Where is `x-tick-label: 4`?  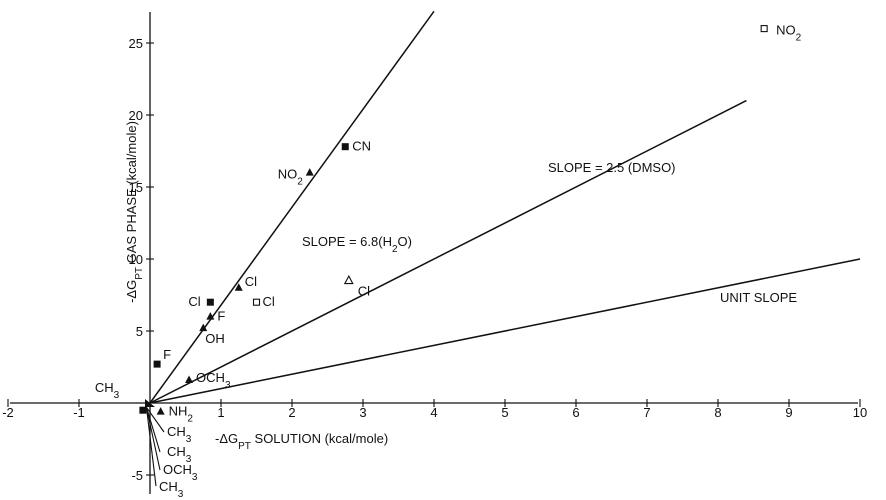 x-tick-label: 4 is located at coordinates (433, 412).